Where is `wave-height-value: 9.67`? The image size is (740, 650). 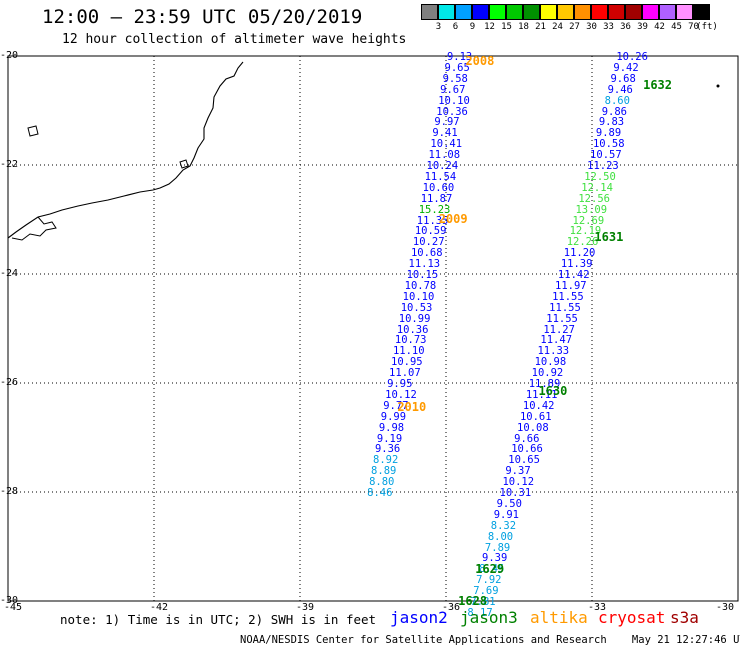
wave-height-value: 9.67 is located at coordinates (453, 89).